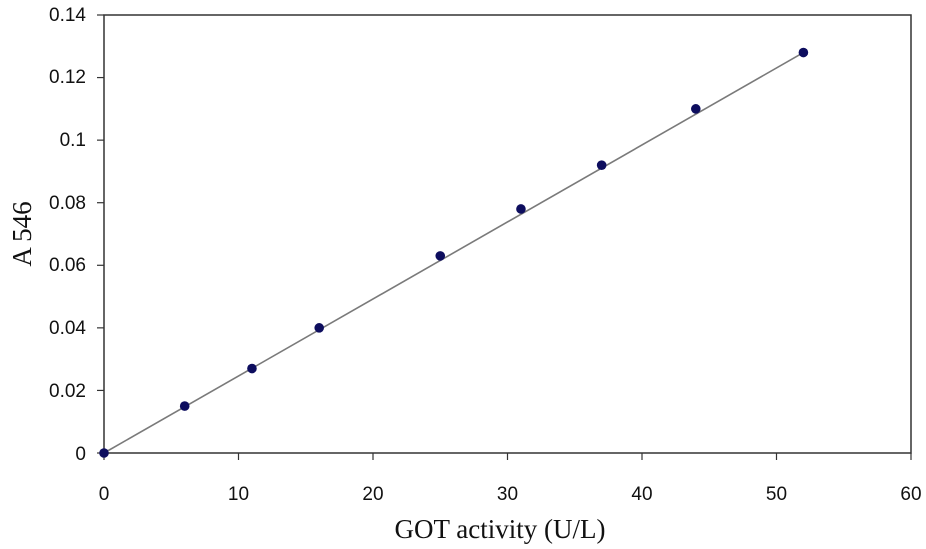  Describe the element at coordinates (67, 77) in the screenshot. I see `y-tick-label: 0.12` at that location.